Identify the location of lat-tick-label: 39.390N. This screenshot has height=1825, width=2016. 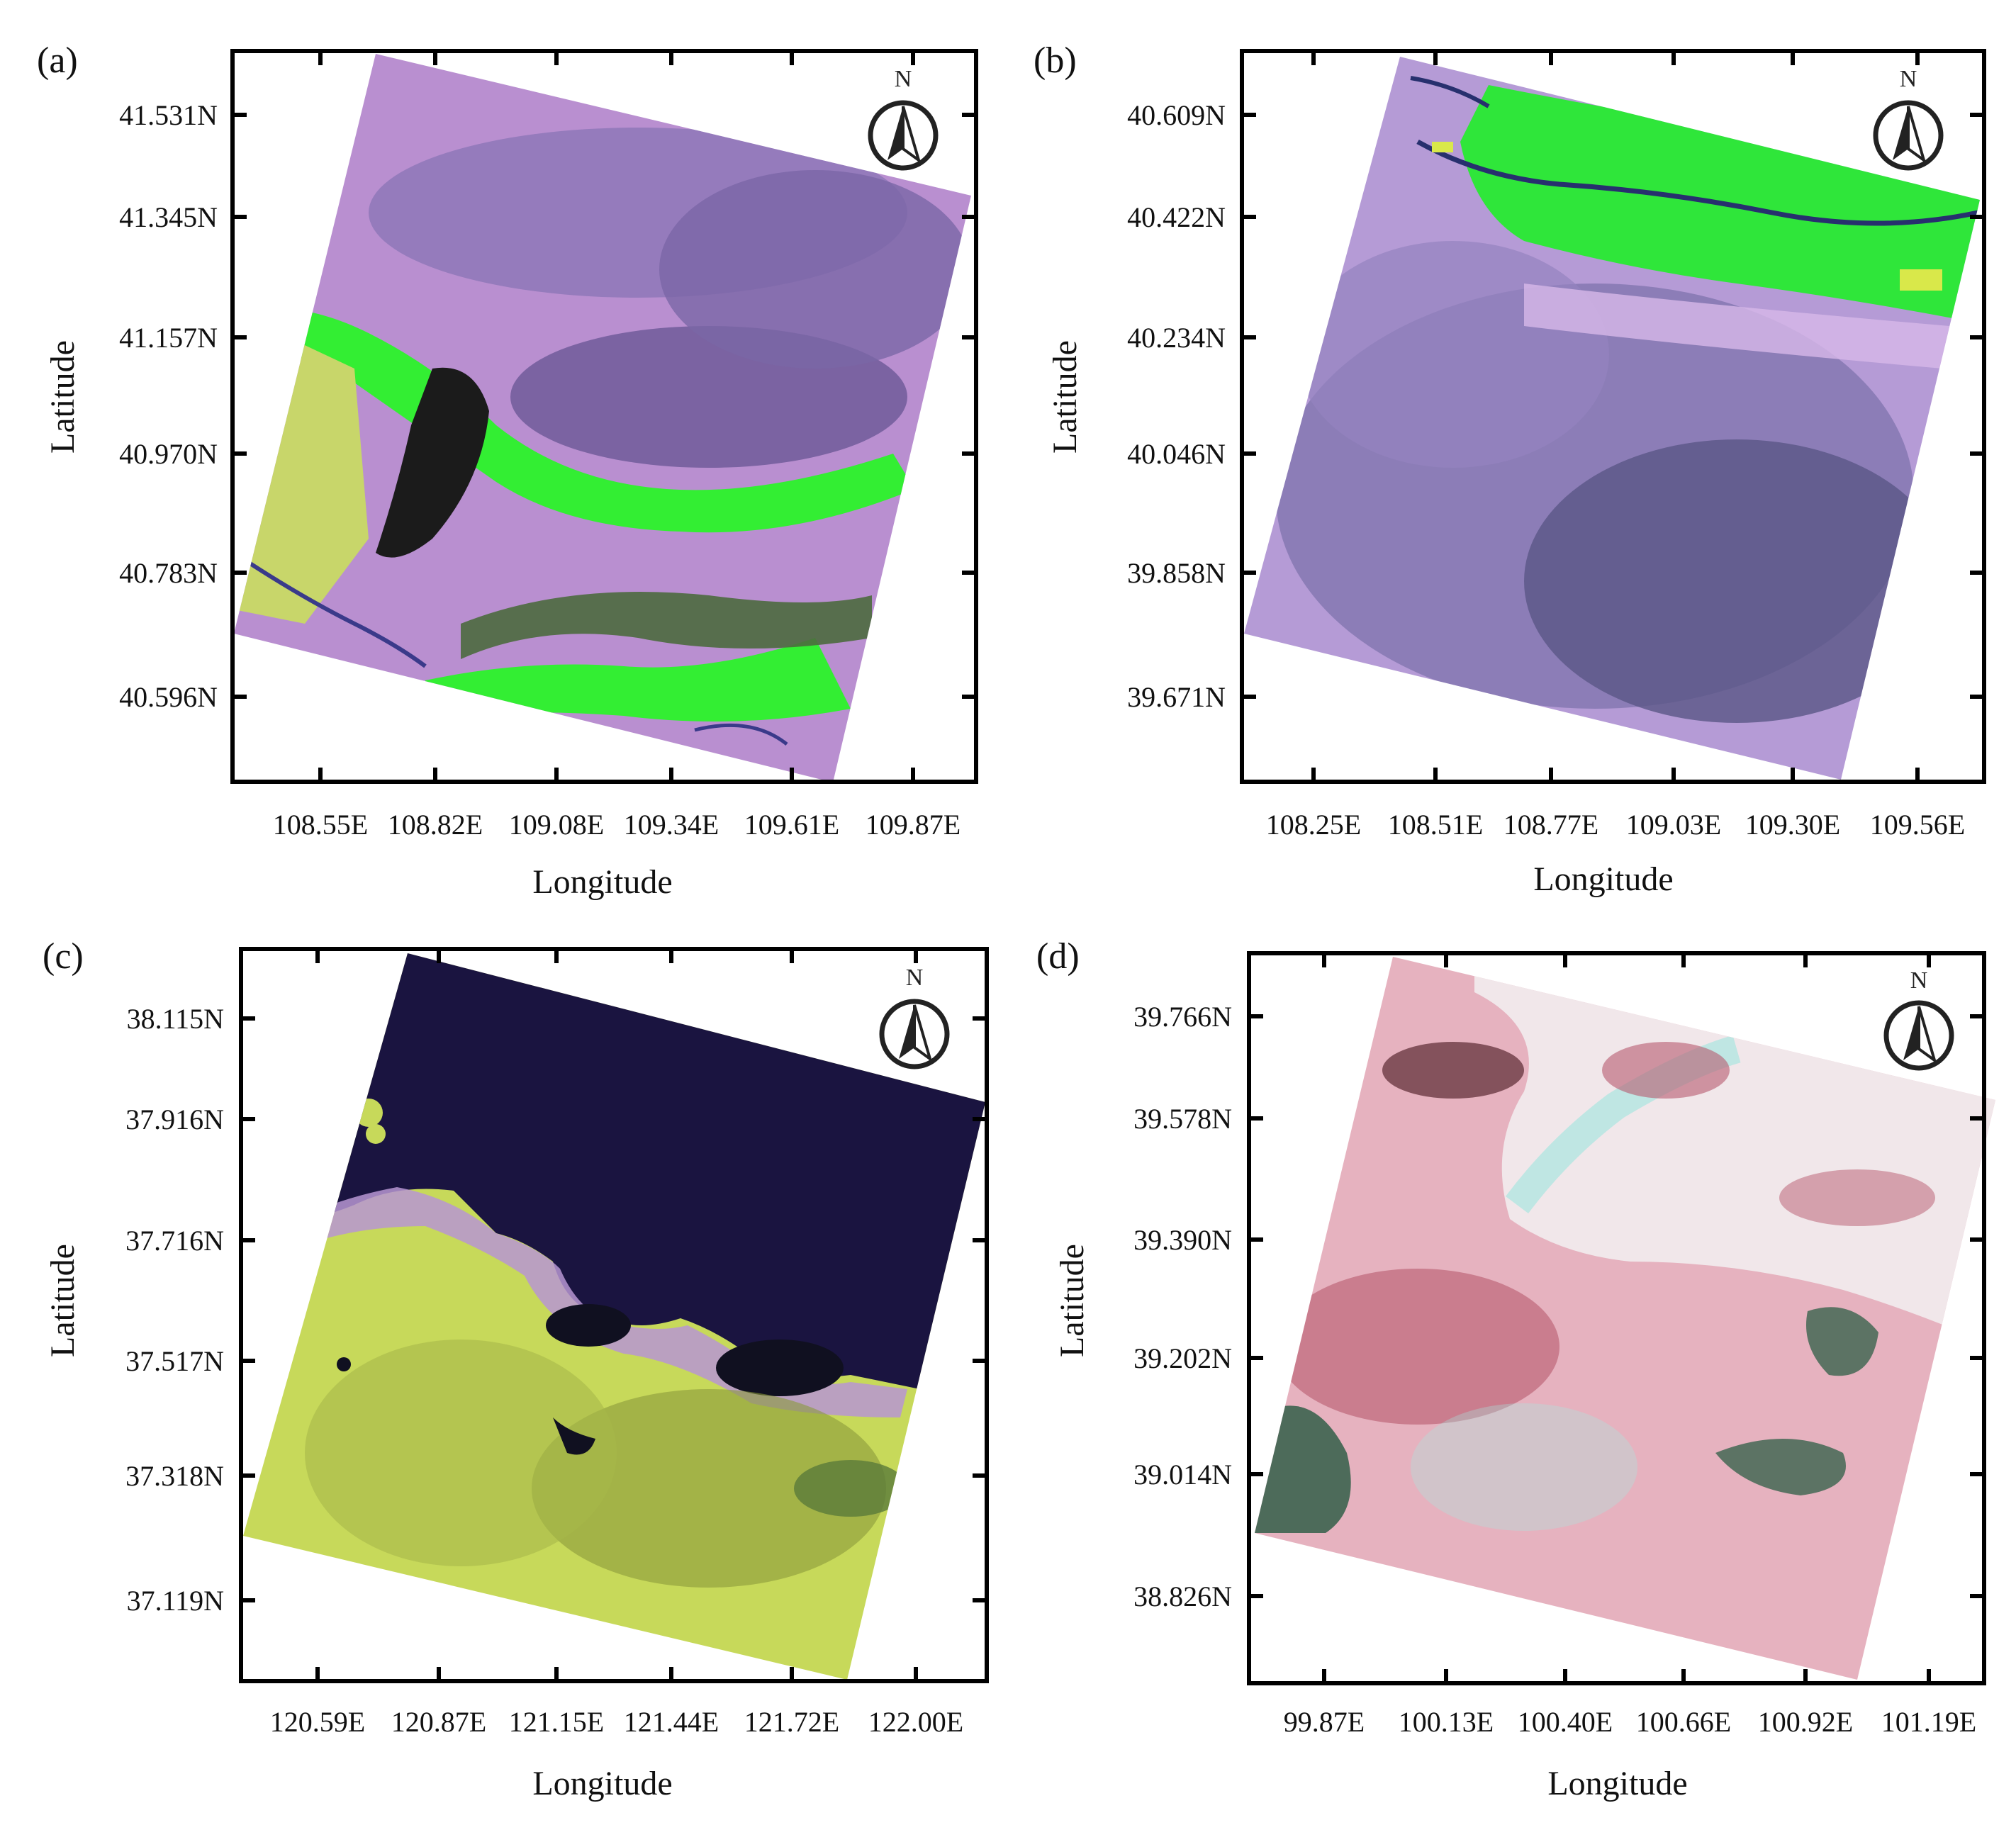
(1182, 1240).